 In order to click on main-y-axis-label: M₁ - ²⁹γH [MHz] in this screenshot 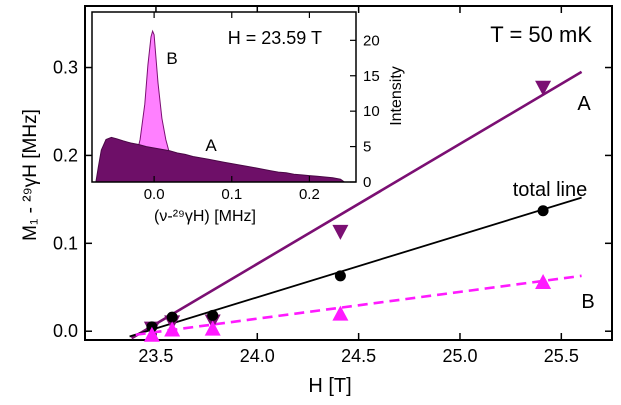, I will do `click(30, 175)`.